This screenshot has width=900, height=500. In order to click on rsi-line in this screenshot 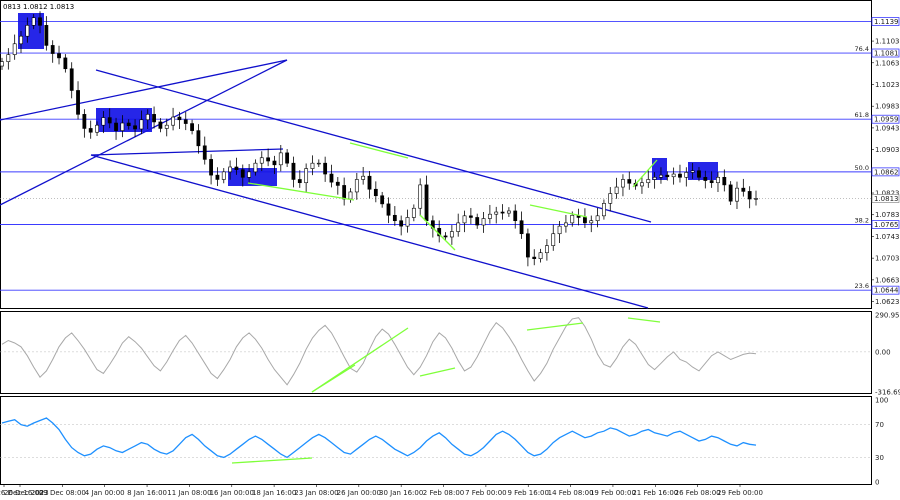, I will do `click(379, 438)`.